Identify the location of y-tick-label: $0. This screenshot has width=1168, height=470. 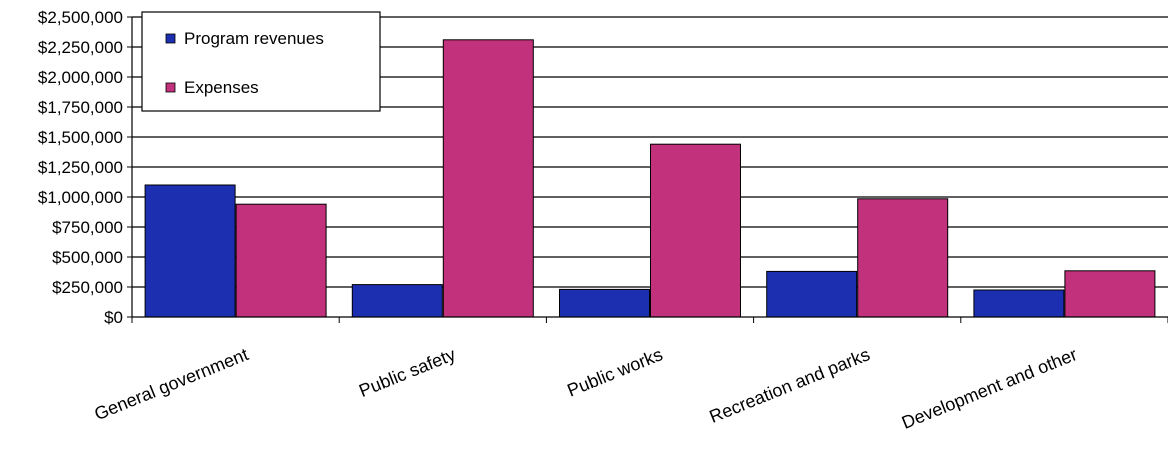
(113, 317).